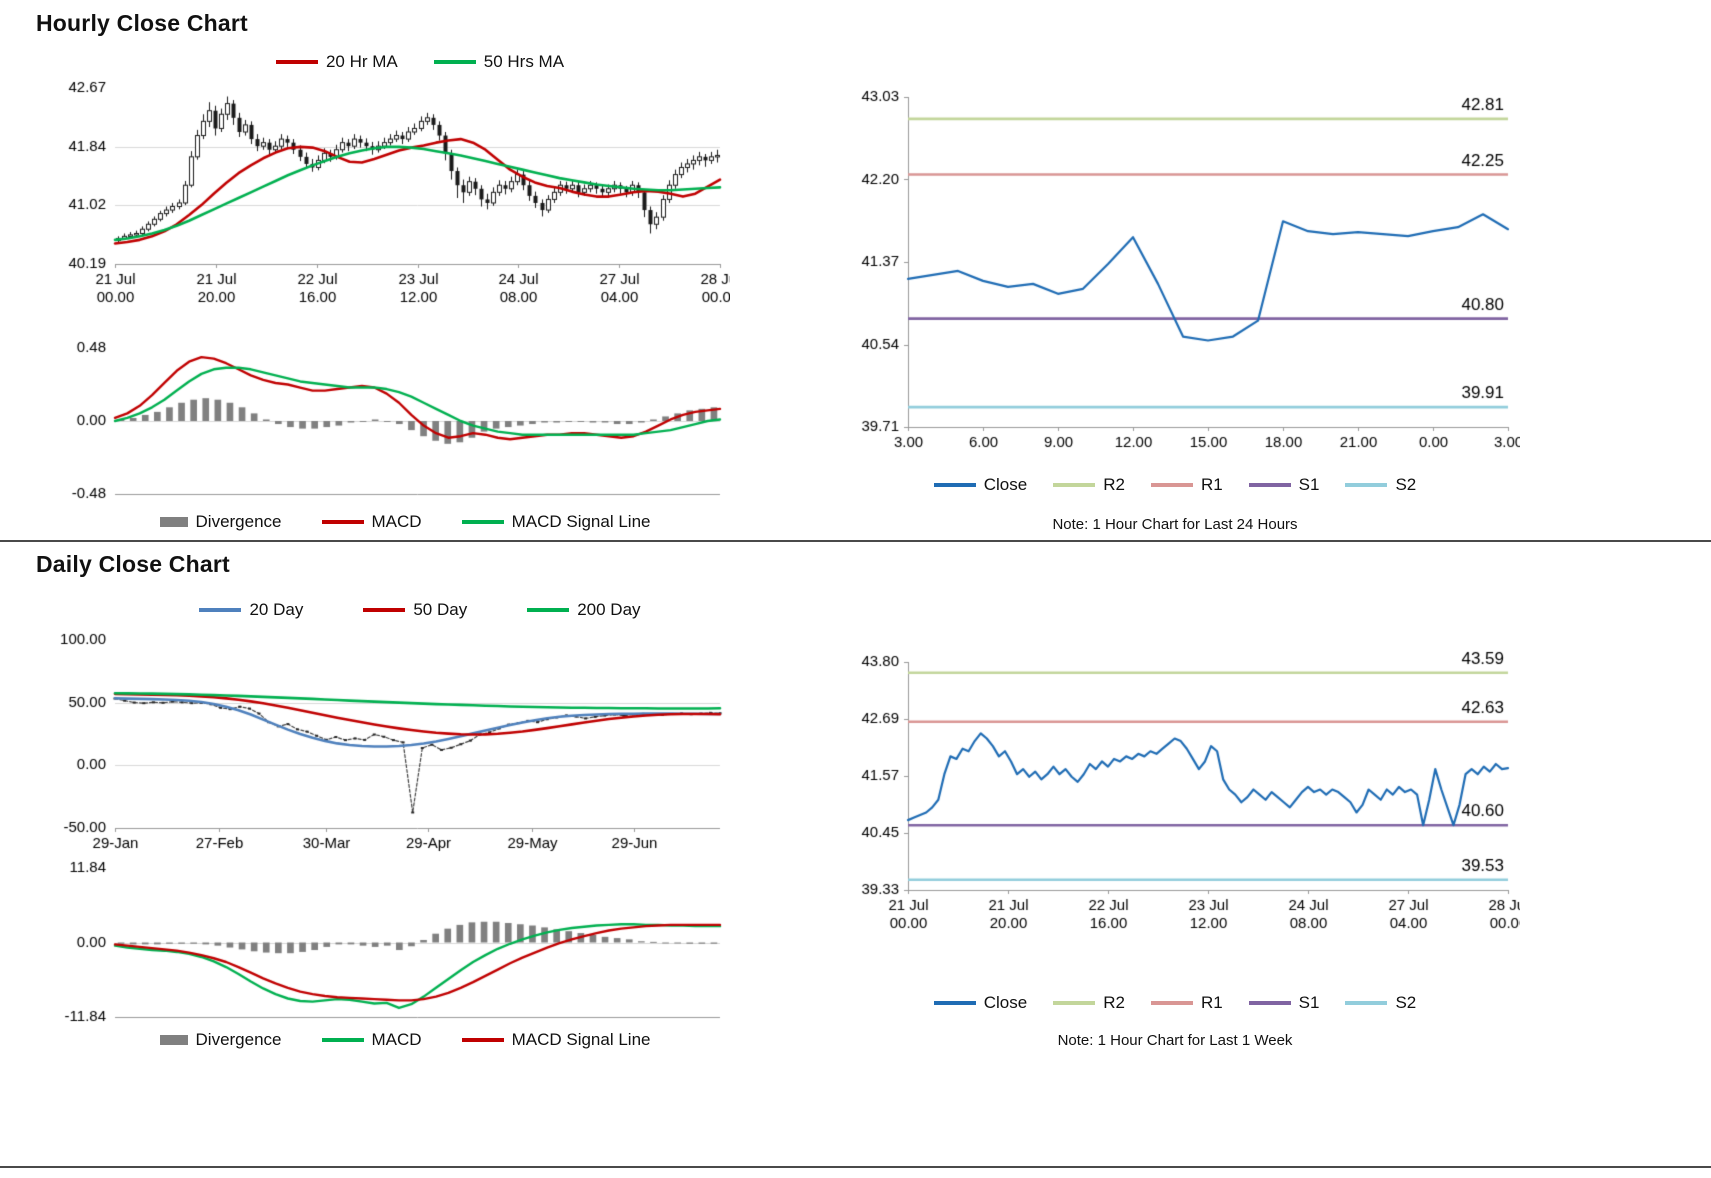  I want to click on legend-item-weekly-r1: R1, so click(1186, 1003).